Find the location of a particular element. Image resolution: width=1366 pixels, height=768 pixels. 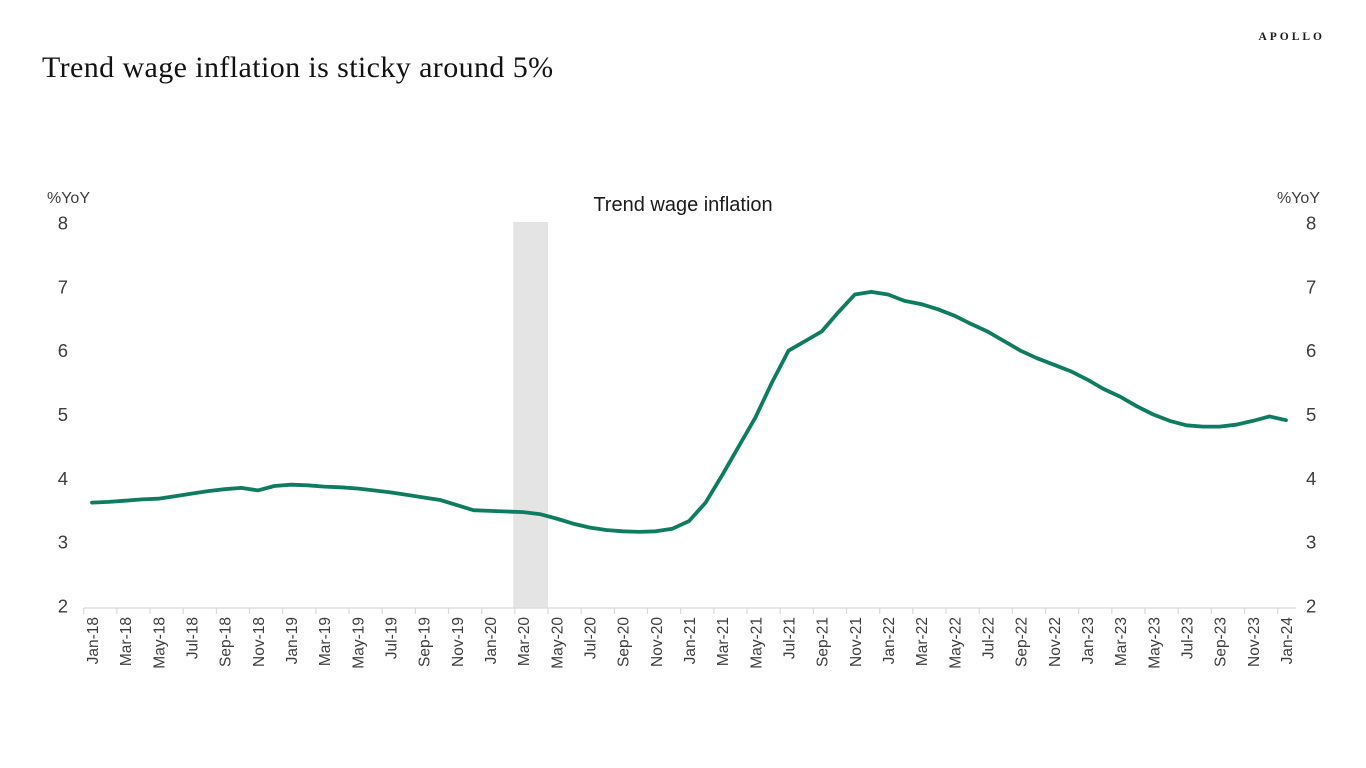

y-axis-tick-label-left: 5 is located at coordinates (63, 414).